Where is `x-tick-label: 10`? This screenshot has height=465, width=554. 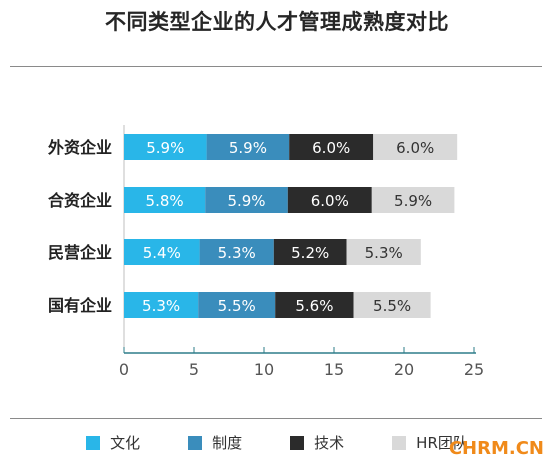
x-tick-label: 10 is located at coordinates (264, 369).